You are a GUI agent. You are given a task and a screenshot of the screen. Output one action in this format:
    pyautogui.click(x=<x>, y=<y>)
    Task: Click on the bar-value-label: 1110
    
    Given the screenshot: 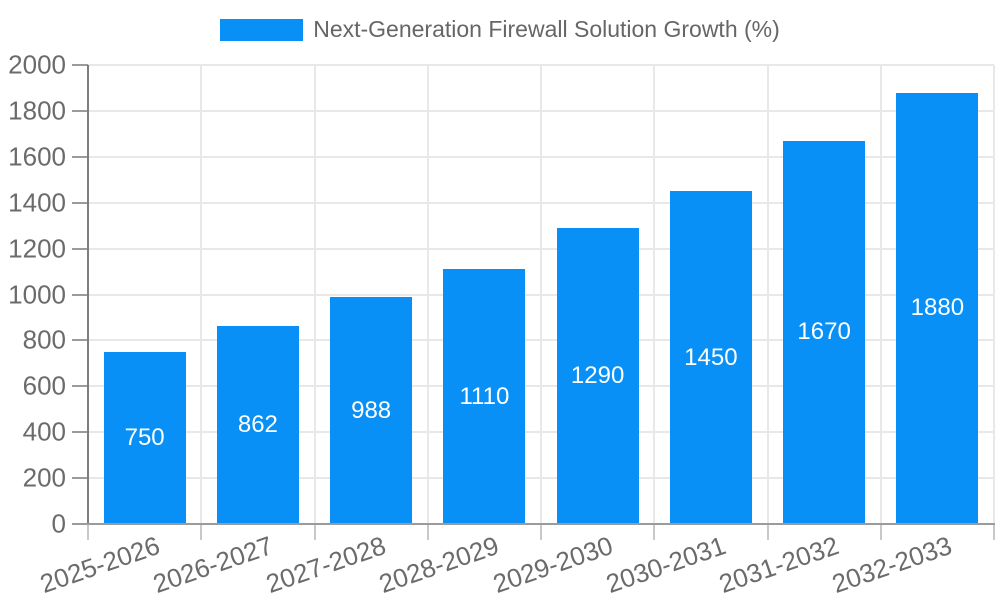 What is the action you would take?
    pyautogui.click(x=484, y=396)
    